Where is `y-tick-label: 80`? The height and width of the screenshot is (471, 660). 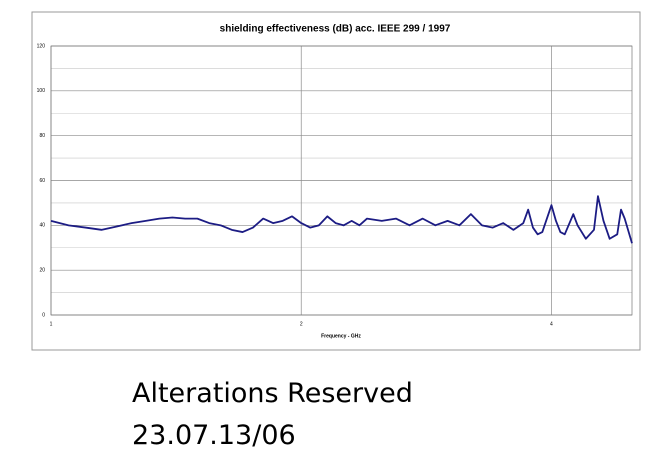 y-tick-label: 80 is located at coordinates (42, 136).